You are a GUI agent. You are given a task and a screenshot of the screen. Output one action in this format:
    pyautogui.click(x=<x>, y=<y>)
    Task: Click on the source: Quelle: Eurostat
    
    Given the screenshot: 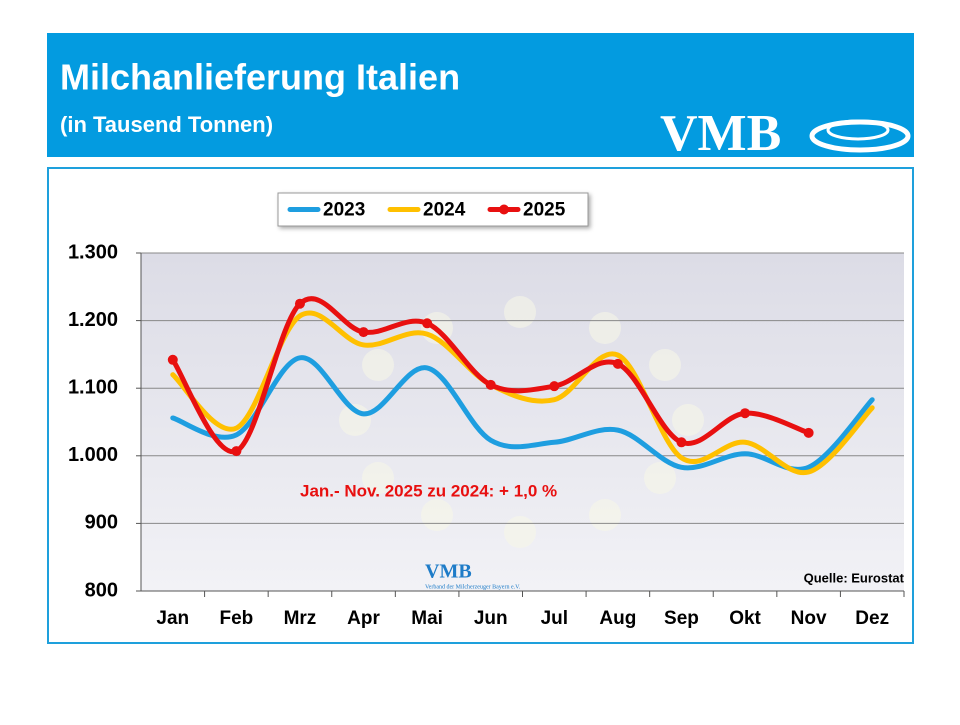 What is the action you would take?
    pyautogui.click(x=854, y=577)
    